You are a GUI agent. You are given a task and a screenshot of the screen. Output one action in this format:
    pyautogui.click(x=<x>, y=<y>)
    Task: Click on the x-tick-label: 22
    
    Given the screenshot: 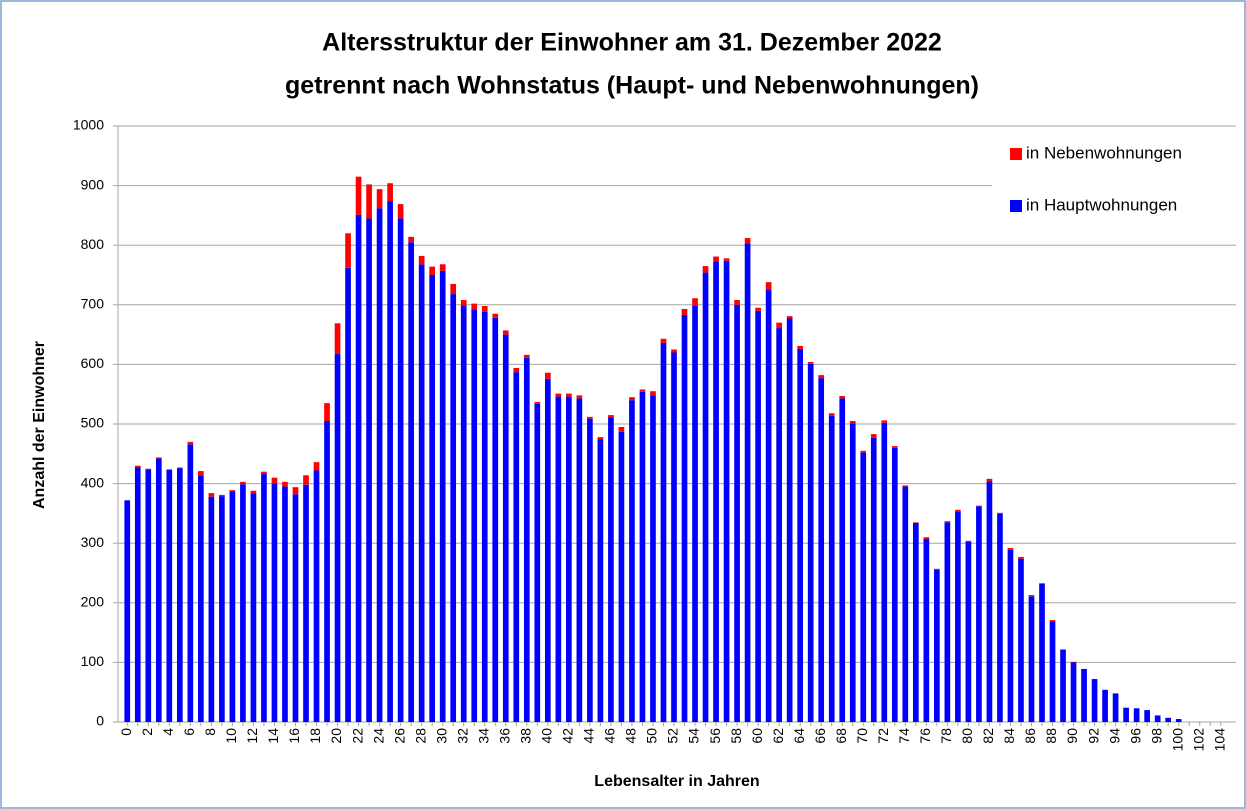 What is the action you would take?
    pyautogui.click(x=357, y=736)
    